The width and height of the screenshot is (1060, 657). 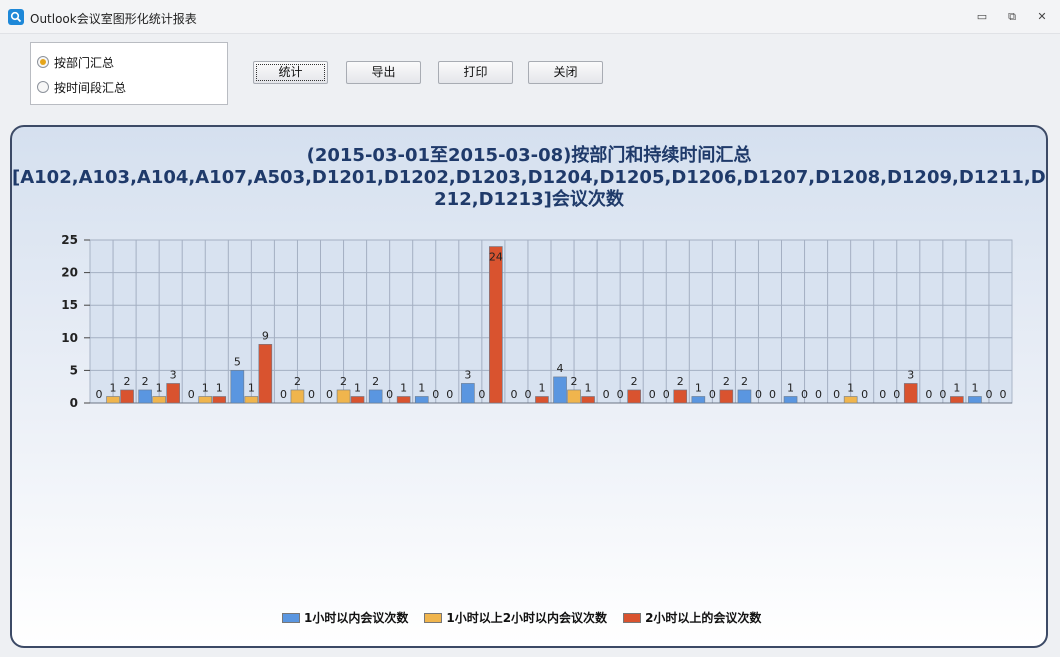 I want to click on legend-label-series-1: 1小时以内会议次数, so click(x=356, y=618).